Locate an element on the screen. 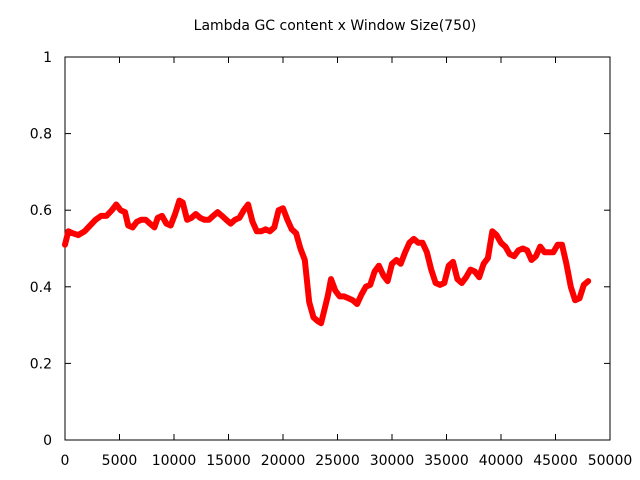  x-tick-label: 50000 is located at coordinates (610, 461).